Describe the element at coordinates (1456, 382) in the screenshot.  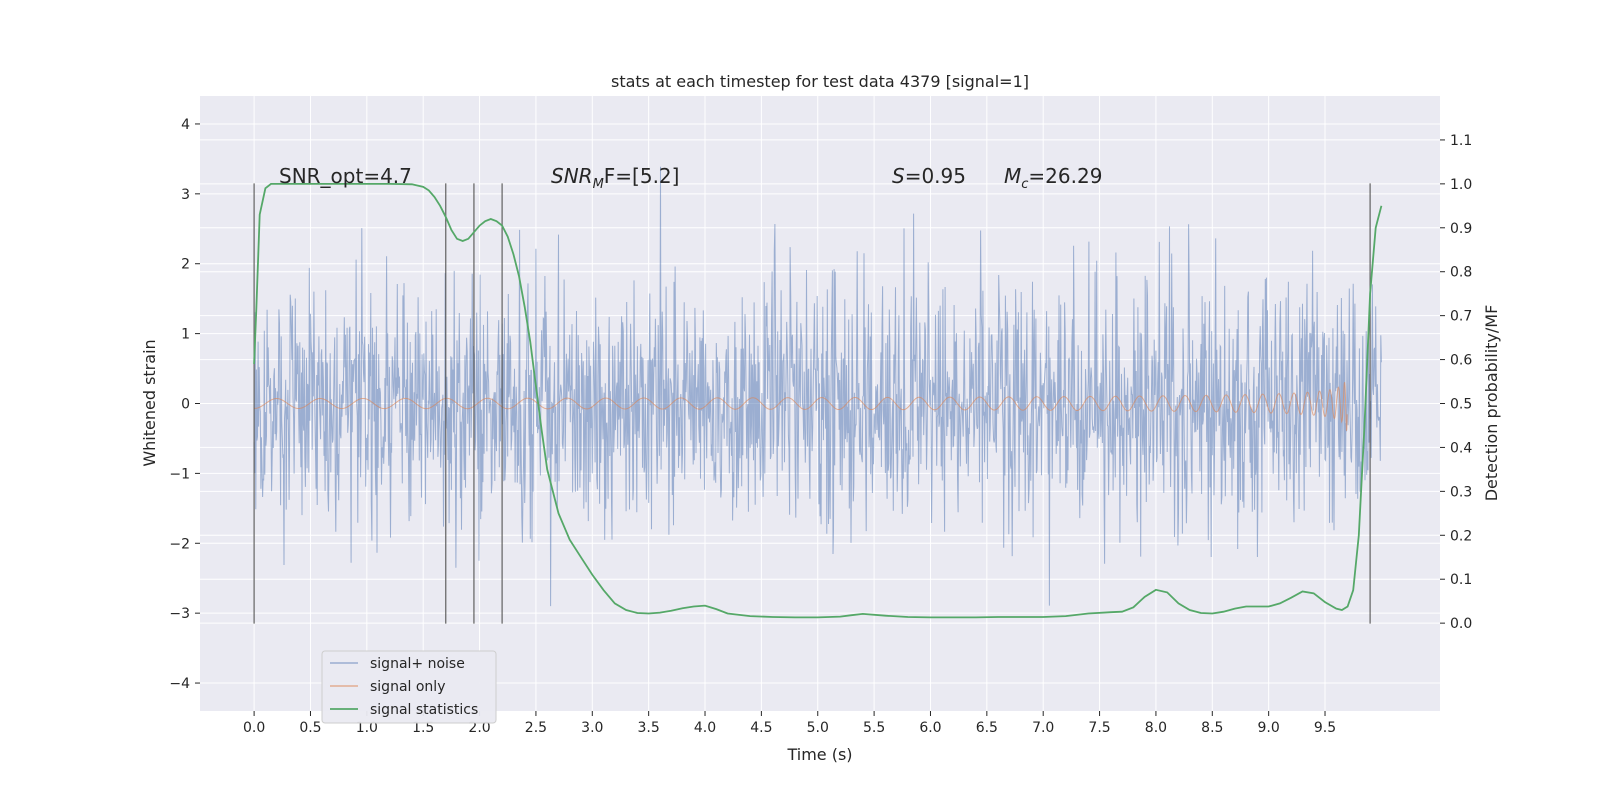
I see `y2-axis-ticks: 1.1 1.0 0.9 0.8 0.7 0.6 0.5 0.4 0.3 0.2 0.1 0.0` at that location.